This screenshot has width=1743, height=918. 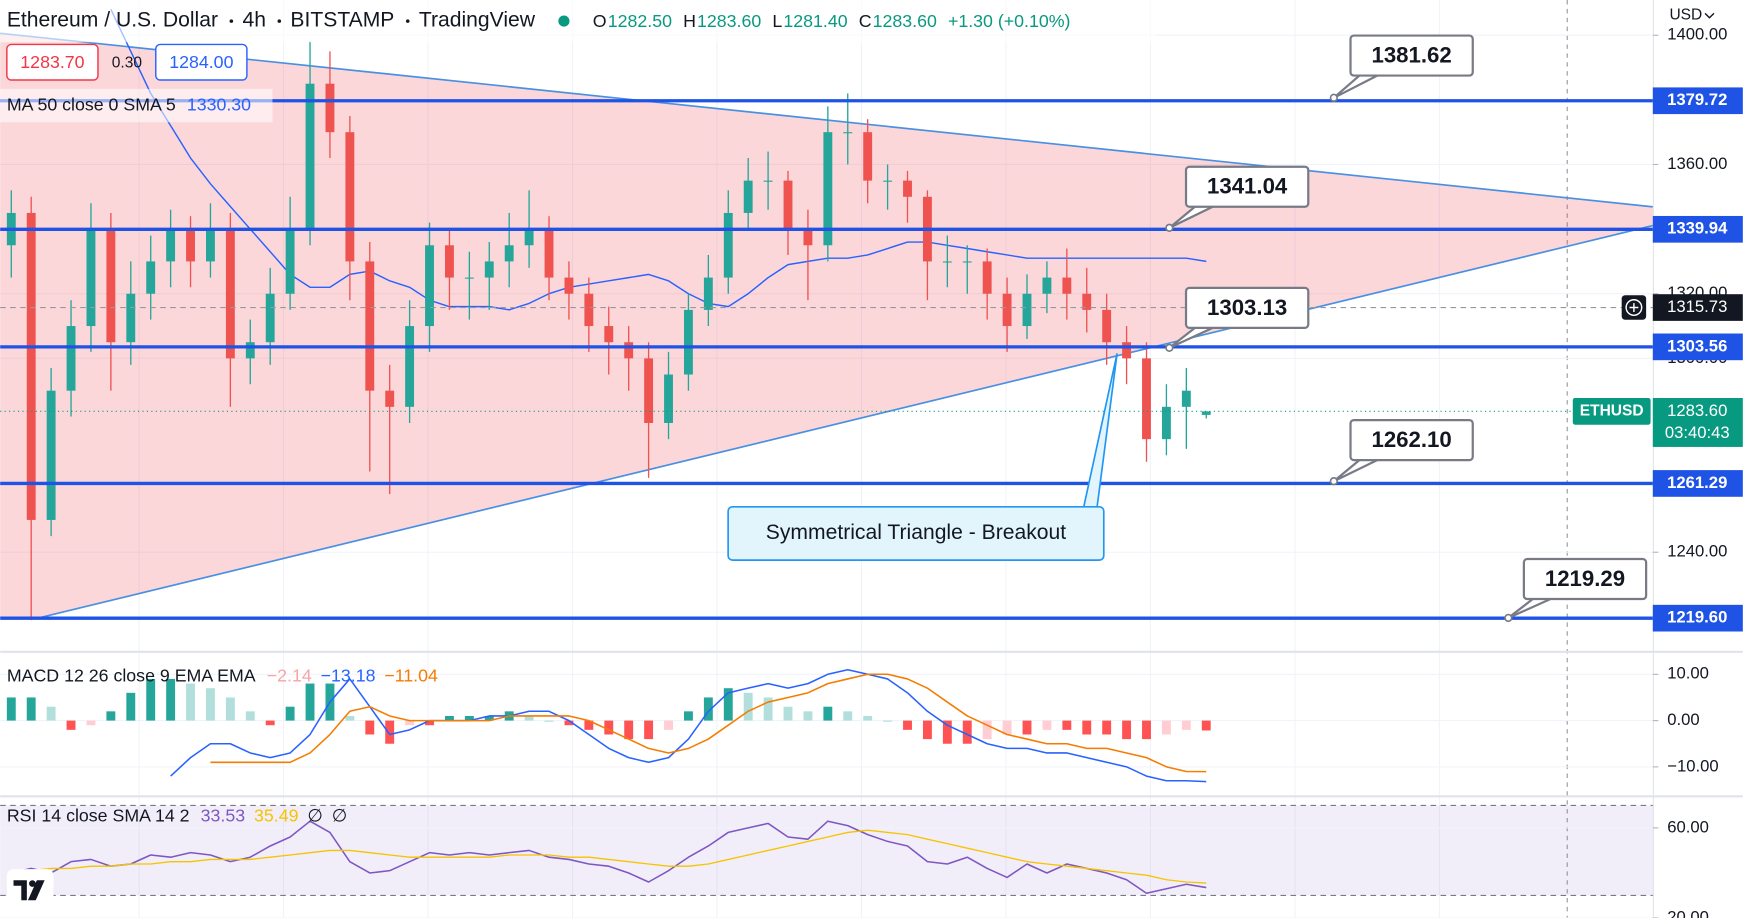 I want to click on ma-legend-value: 1330.30, so click(x=219, y=104).